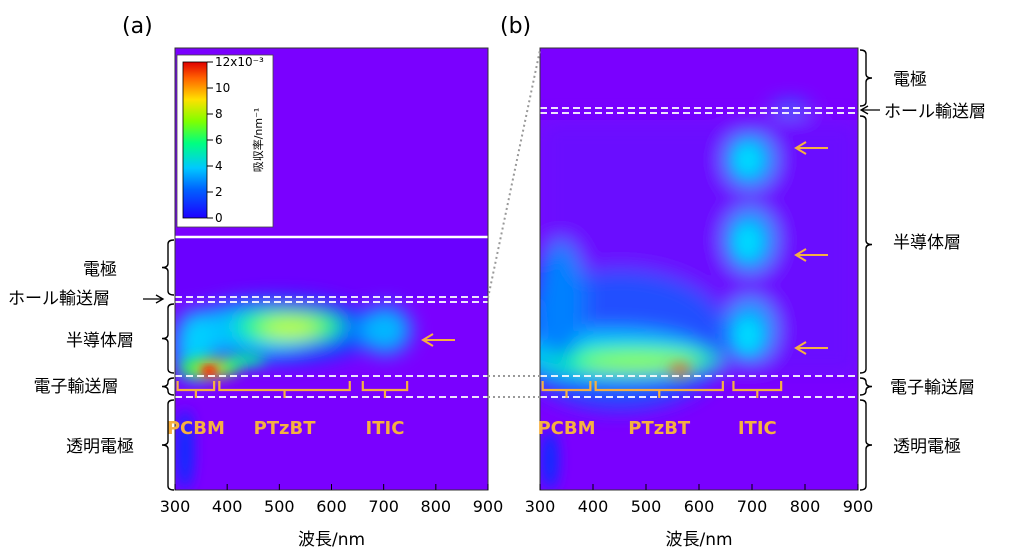  Describe the element at coordinates (137, 26) in the screenshot. I see `panel-a-label: (a)` at that location.